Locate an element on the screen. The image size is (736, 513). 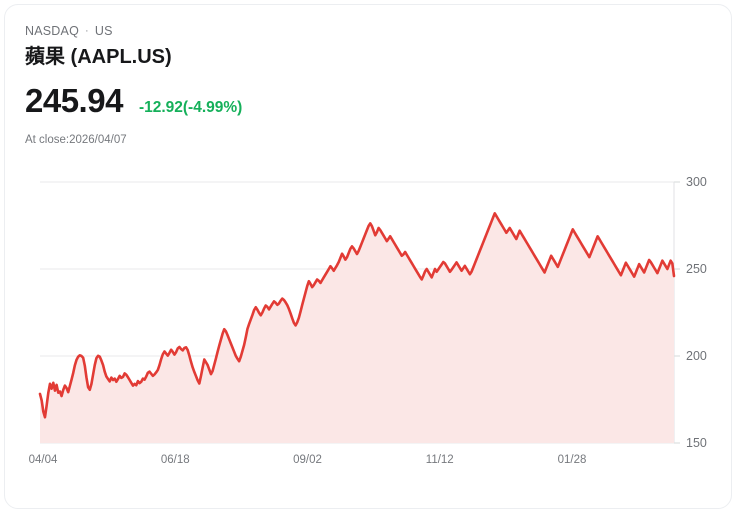
y-tick-label: 250 is located at coordinates (696, 269).